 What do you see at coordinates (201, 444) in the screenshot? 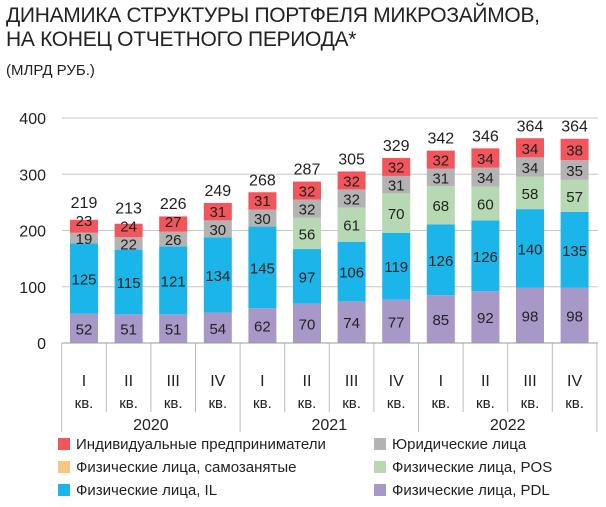
I see `legend-label: Индивидуальные предприниматели` at bounding box center [201, 444].